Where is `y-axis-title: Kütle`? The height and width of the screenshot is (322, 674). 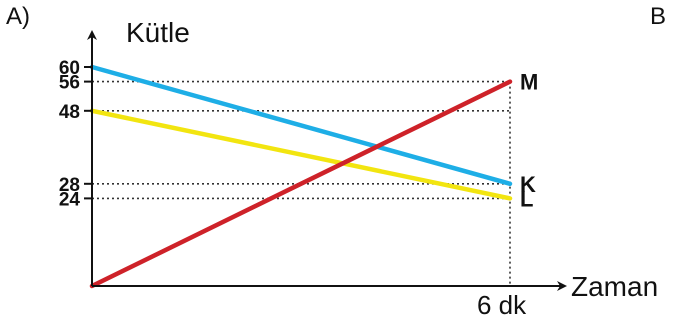 y-axis-title: Kütle is located at coordinates (158, 32).